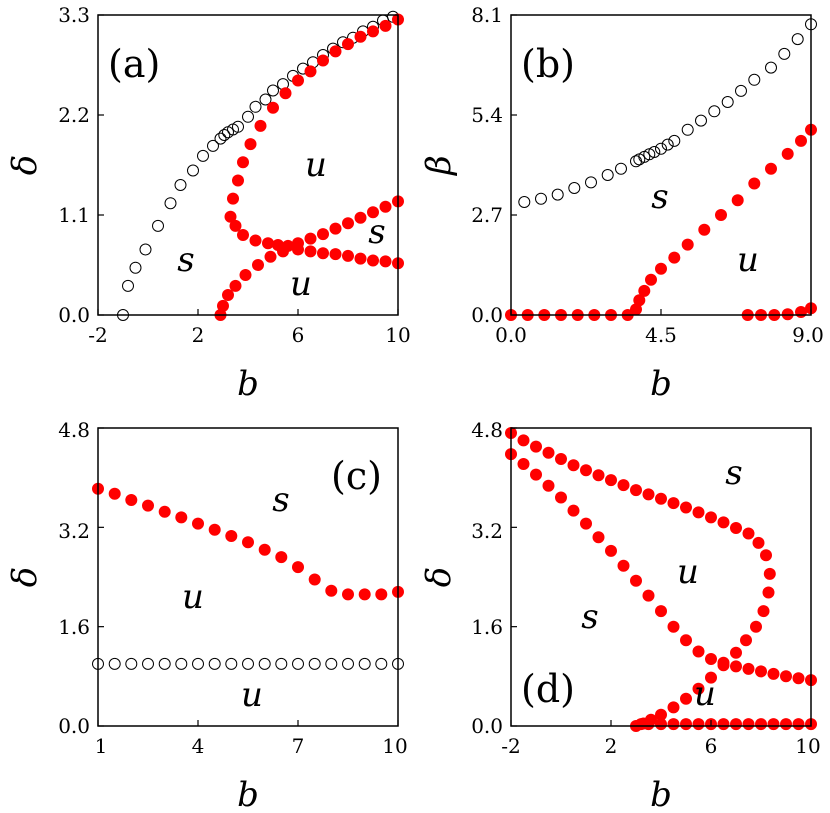 The image size is (830, 813). Describe the element at coordinates (548, 64) in the screenshot. I see `panel-b-label: (b)` at that location.